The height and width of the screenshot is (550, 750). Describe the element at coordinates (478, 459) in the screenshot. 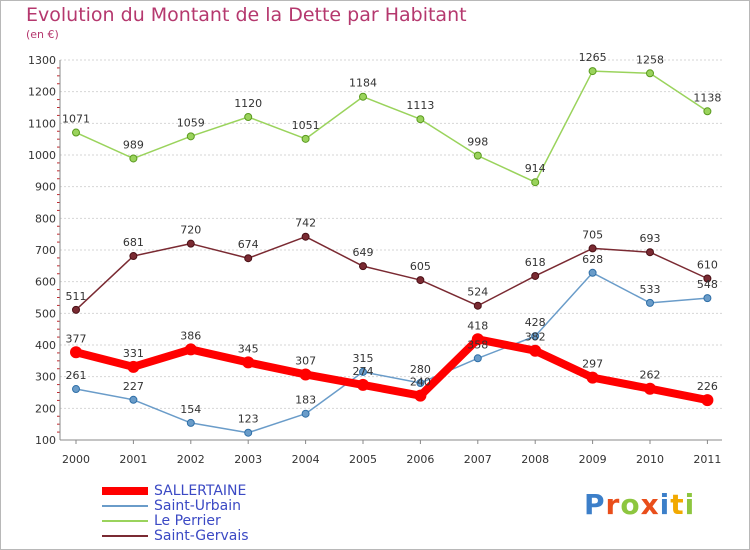

I see `x-tick-label: 2007` at that location.